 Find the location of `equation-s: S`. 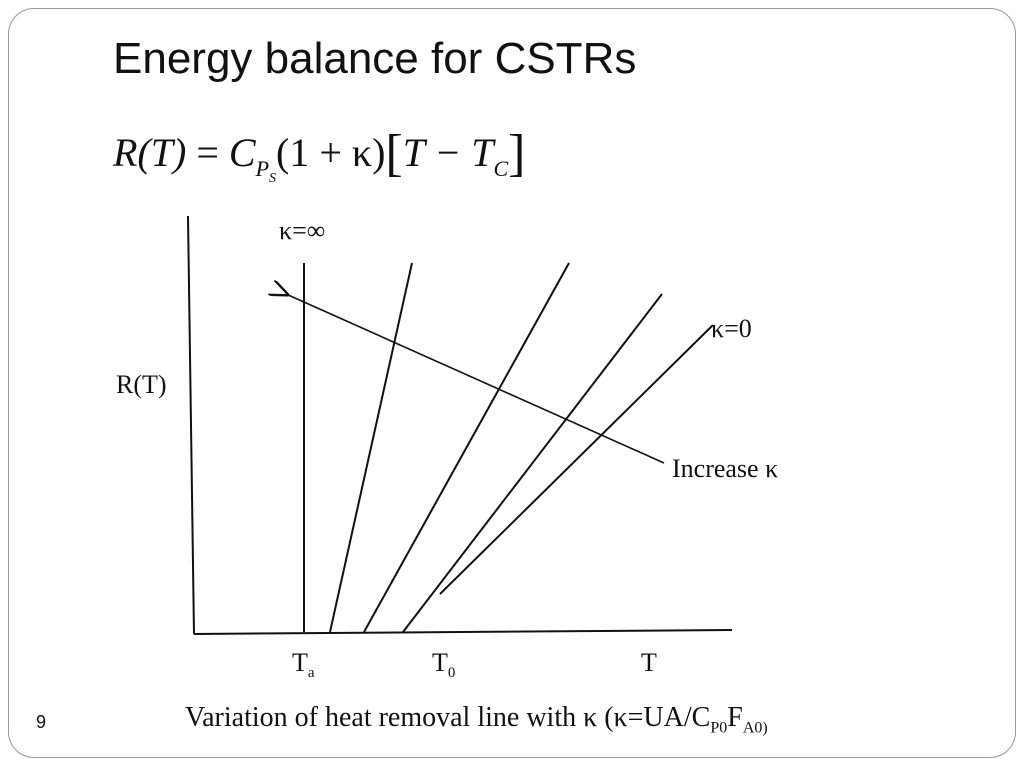

equation-s: S is located at coordinates (273, 178).